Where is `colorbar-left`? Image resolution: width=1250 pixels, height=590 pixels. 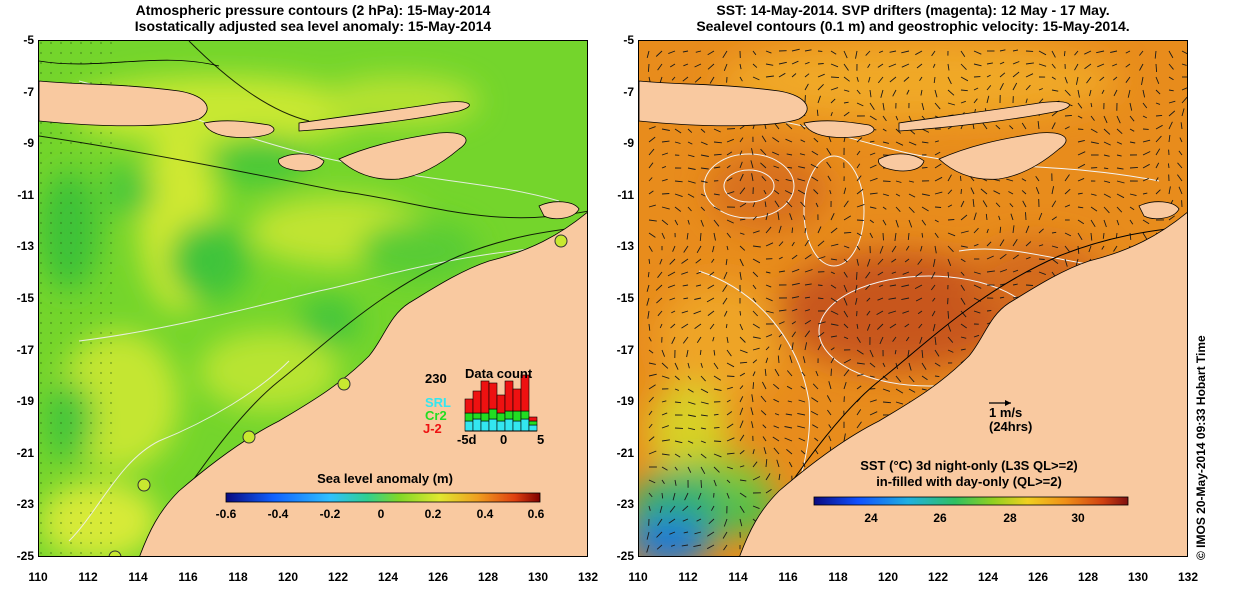
colorbar-left is located at coordinates (383, 497).